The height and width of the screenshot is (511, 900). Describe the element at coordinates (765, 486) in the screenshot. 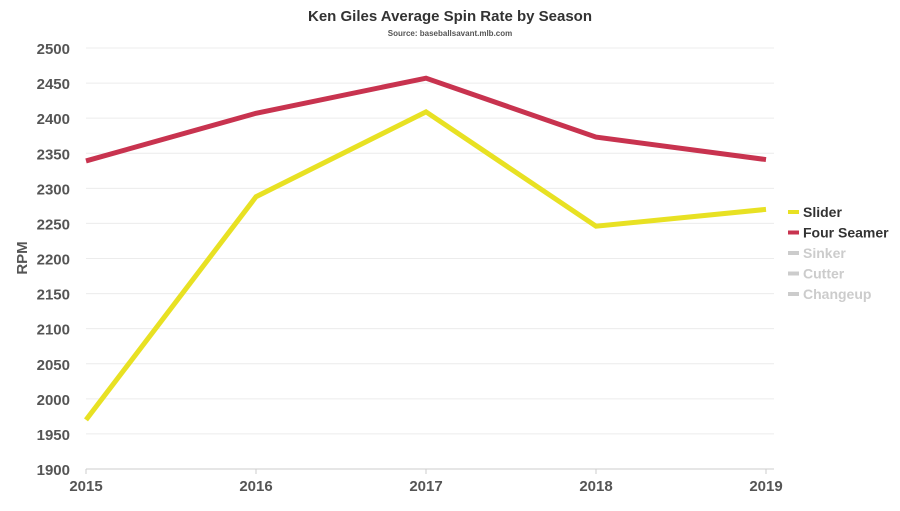

I see `x-tick-label: 2019` at that location.